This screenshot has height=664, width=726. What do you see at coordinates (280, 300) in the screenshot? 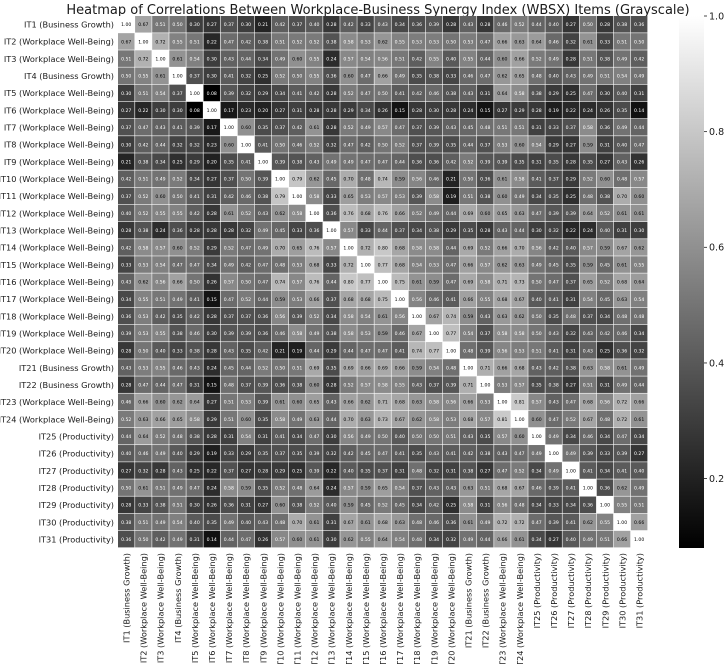
I see `cell-value-label: 0.59` at bounding box center [280, 300].